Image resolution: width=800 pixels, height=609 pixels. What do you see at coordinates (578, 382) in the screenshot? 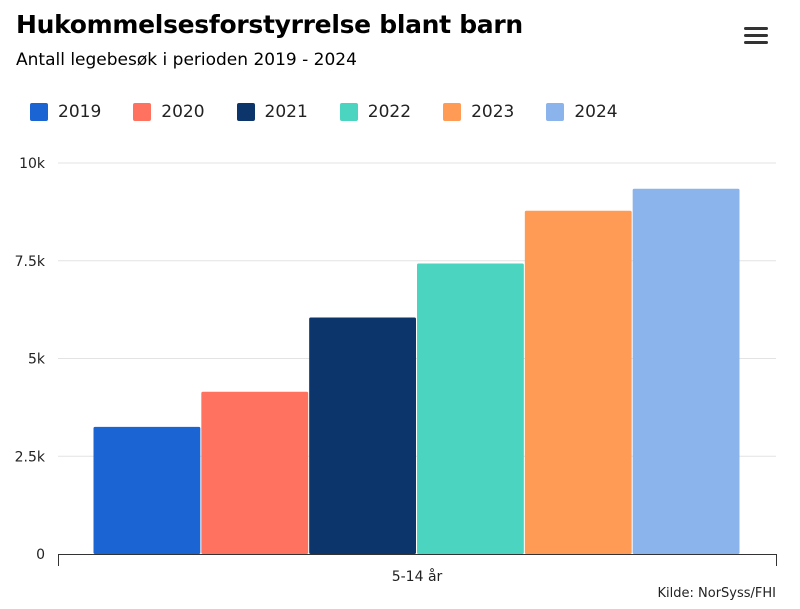
I see `bar-2023` at bounding box center [578, 382].